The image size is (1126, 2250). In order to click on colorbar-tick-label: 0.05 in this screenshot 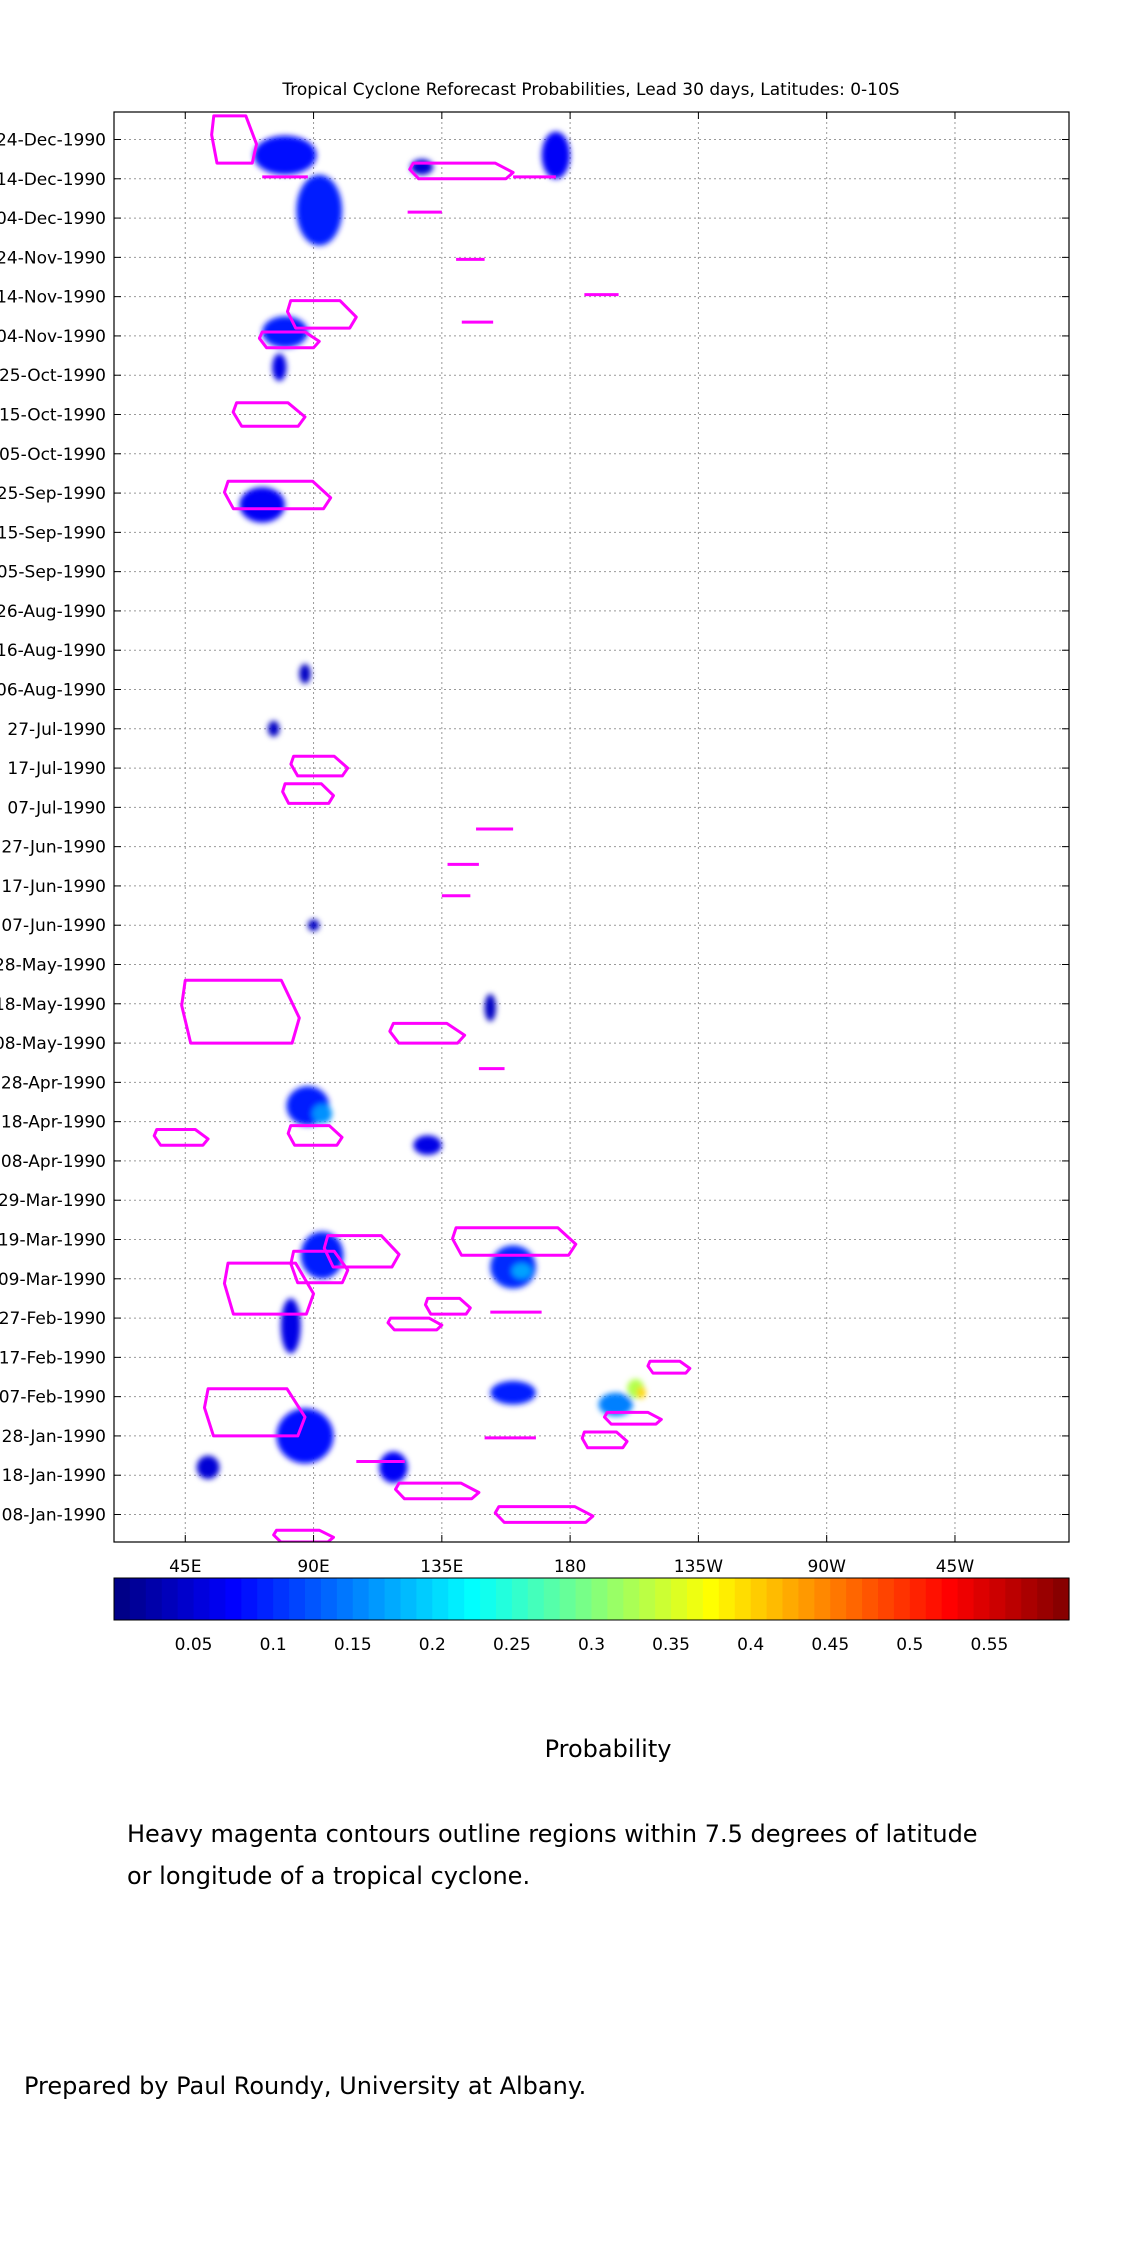, I will do `click(194, 1645)`.